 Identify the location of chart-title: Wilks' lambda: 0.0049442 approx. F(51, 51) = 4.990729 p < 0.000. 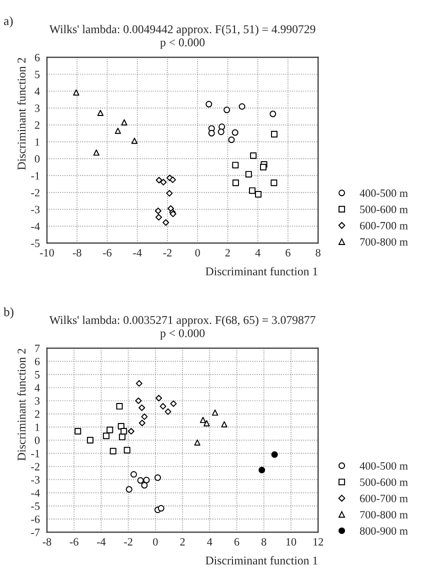
(182, 36).